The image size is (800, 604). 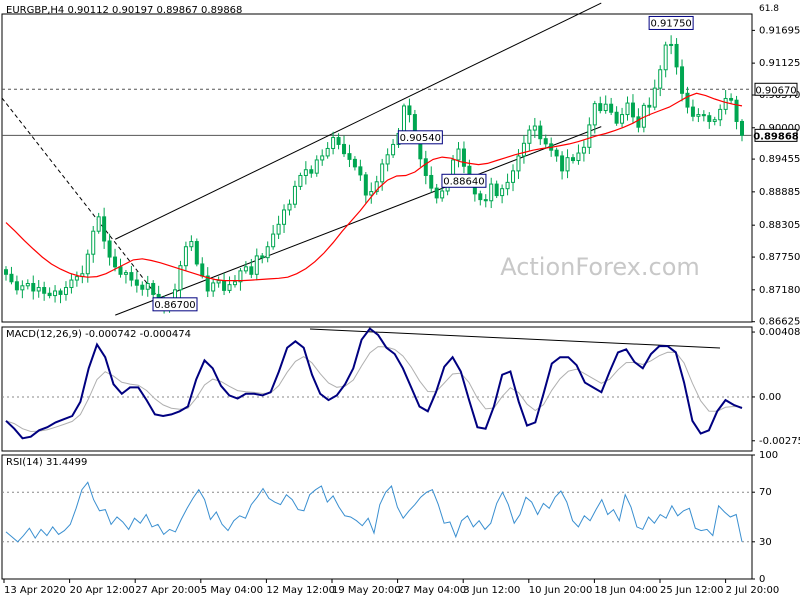 What do you see at coordinates (626, 590) in the screenshot?
I see `xtick-label: 18 Jun 04:00` at bounding box center [626, 590].